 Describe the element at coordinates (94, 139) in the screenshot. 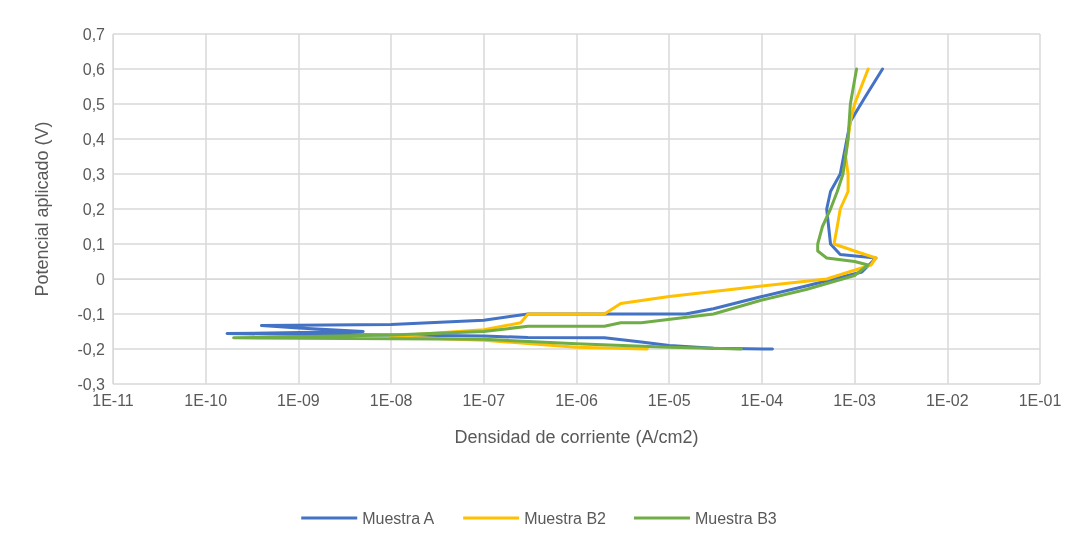

I see `y-tick-label: 0,4` at that location.